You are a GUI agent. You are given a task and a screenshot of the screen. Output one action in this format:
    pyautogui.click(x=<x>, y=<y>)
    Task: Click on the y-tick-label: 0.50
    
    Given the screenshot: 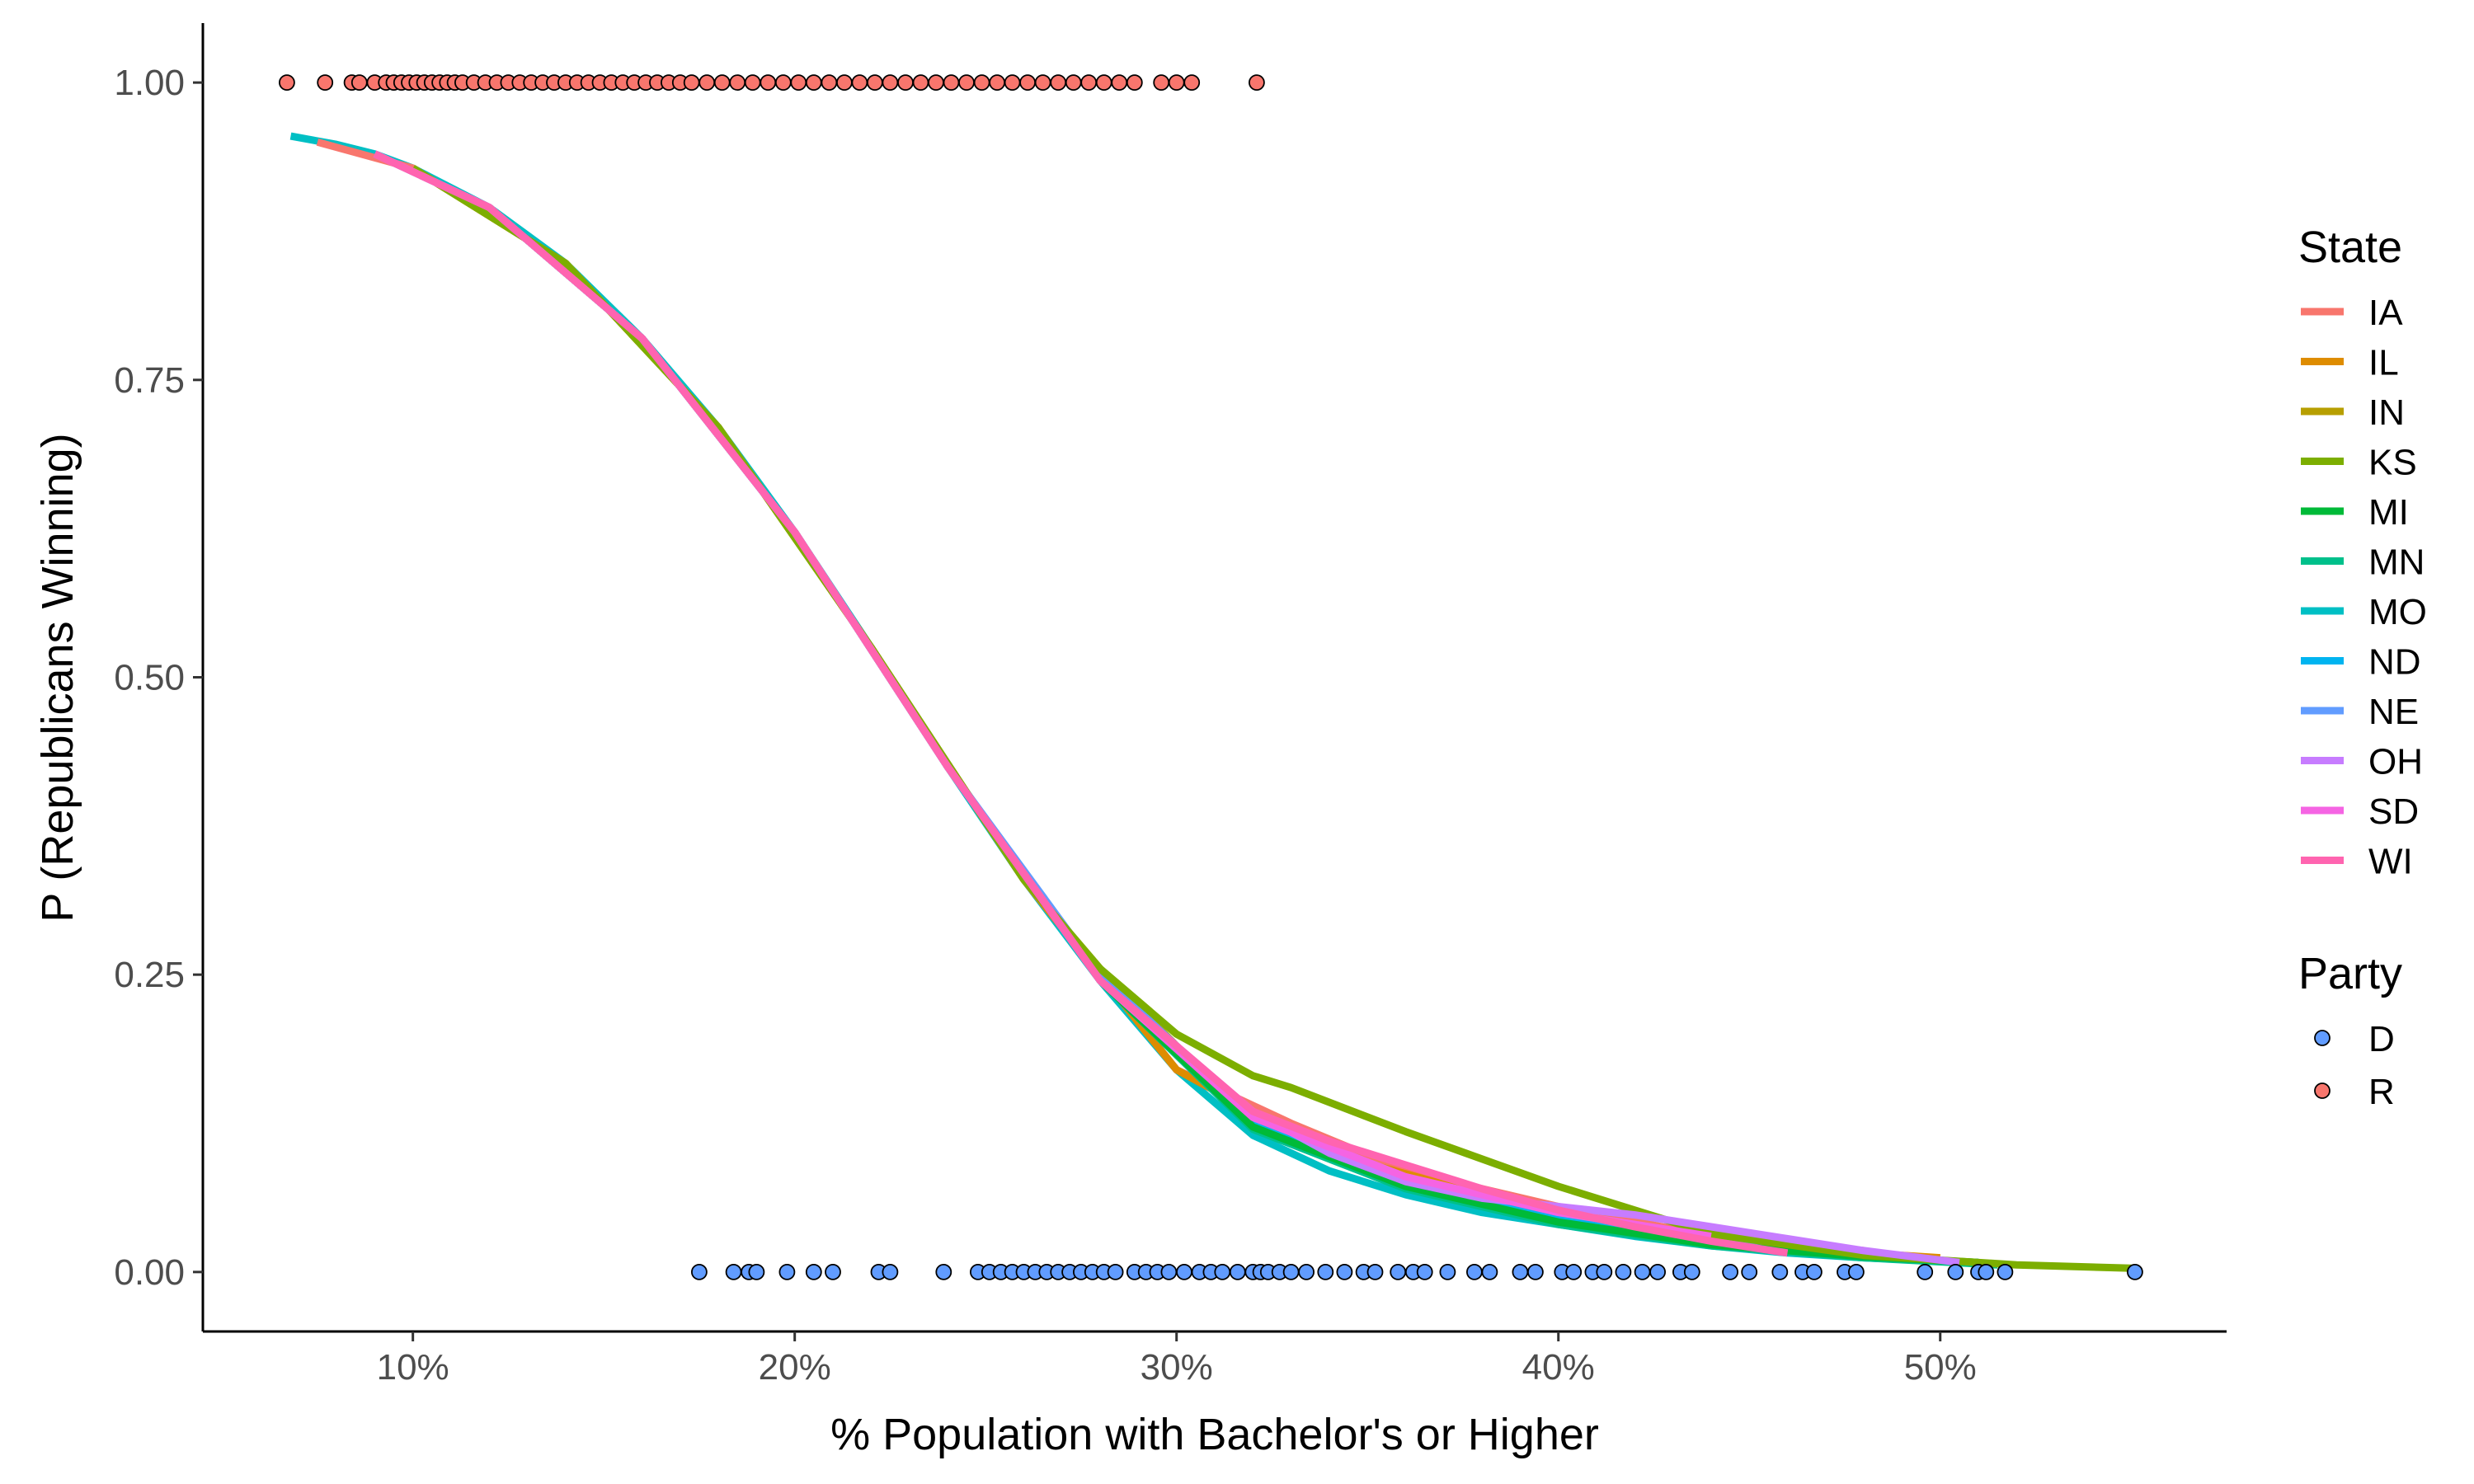 What is the action you would take?
    pyautogui.click(x=149, y=678)
    